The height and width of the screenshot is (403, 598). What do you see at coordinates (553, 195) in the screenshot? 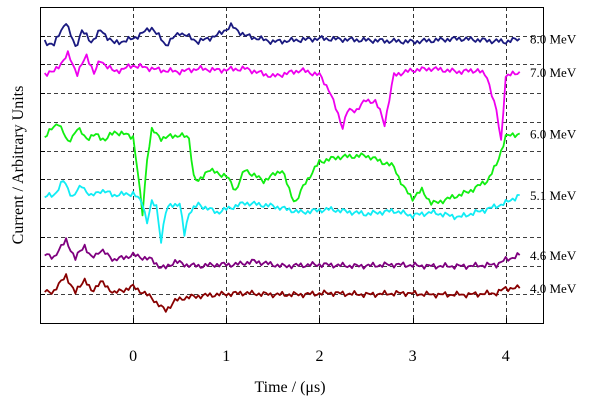
I see `series-label: 5.1 MeV` at bounding box center [553, 195].